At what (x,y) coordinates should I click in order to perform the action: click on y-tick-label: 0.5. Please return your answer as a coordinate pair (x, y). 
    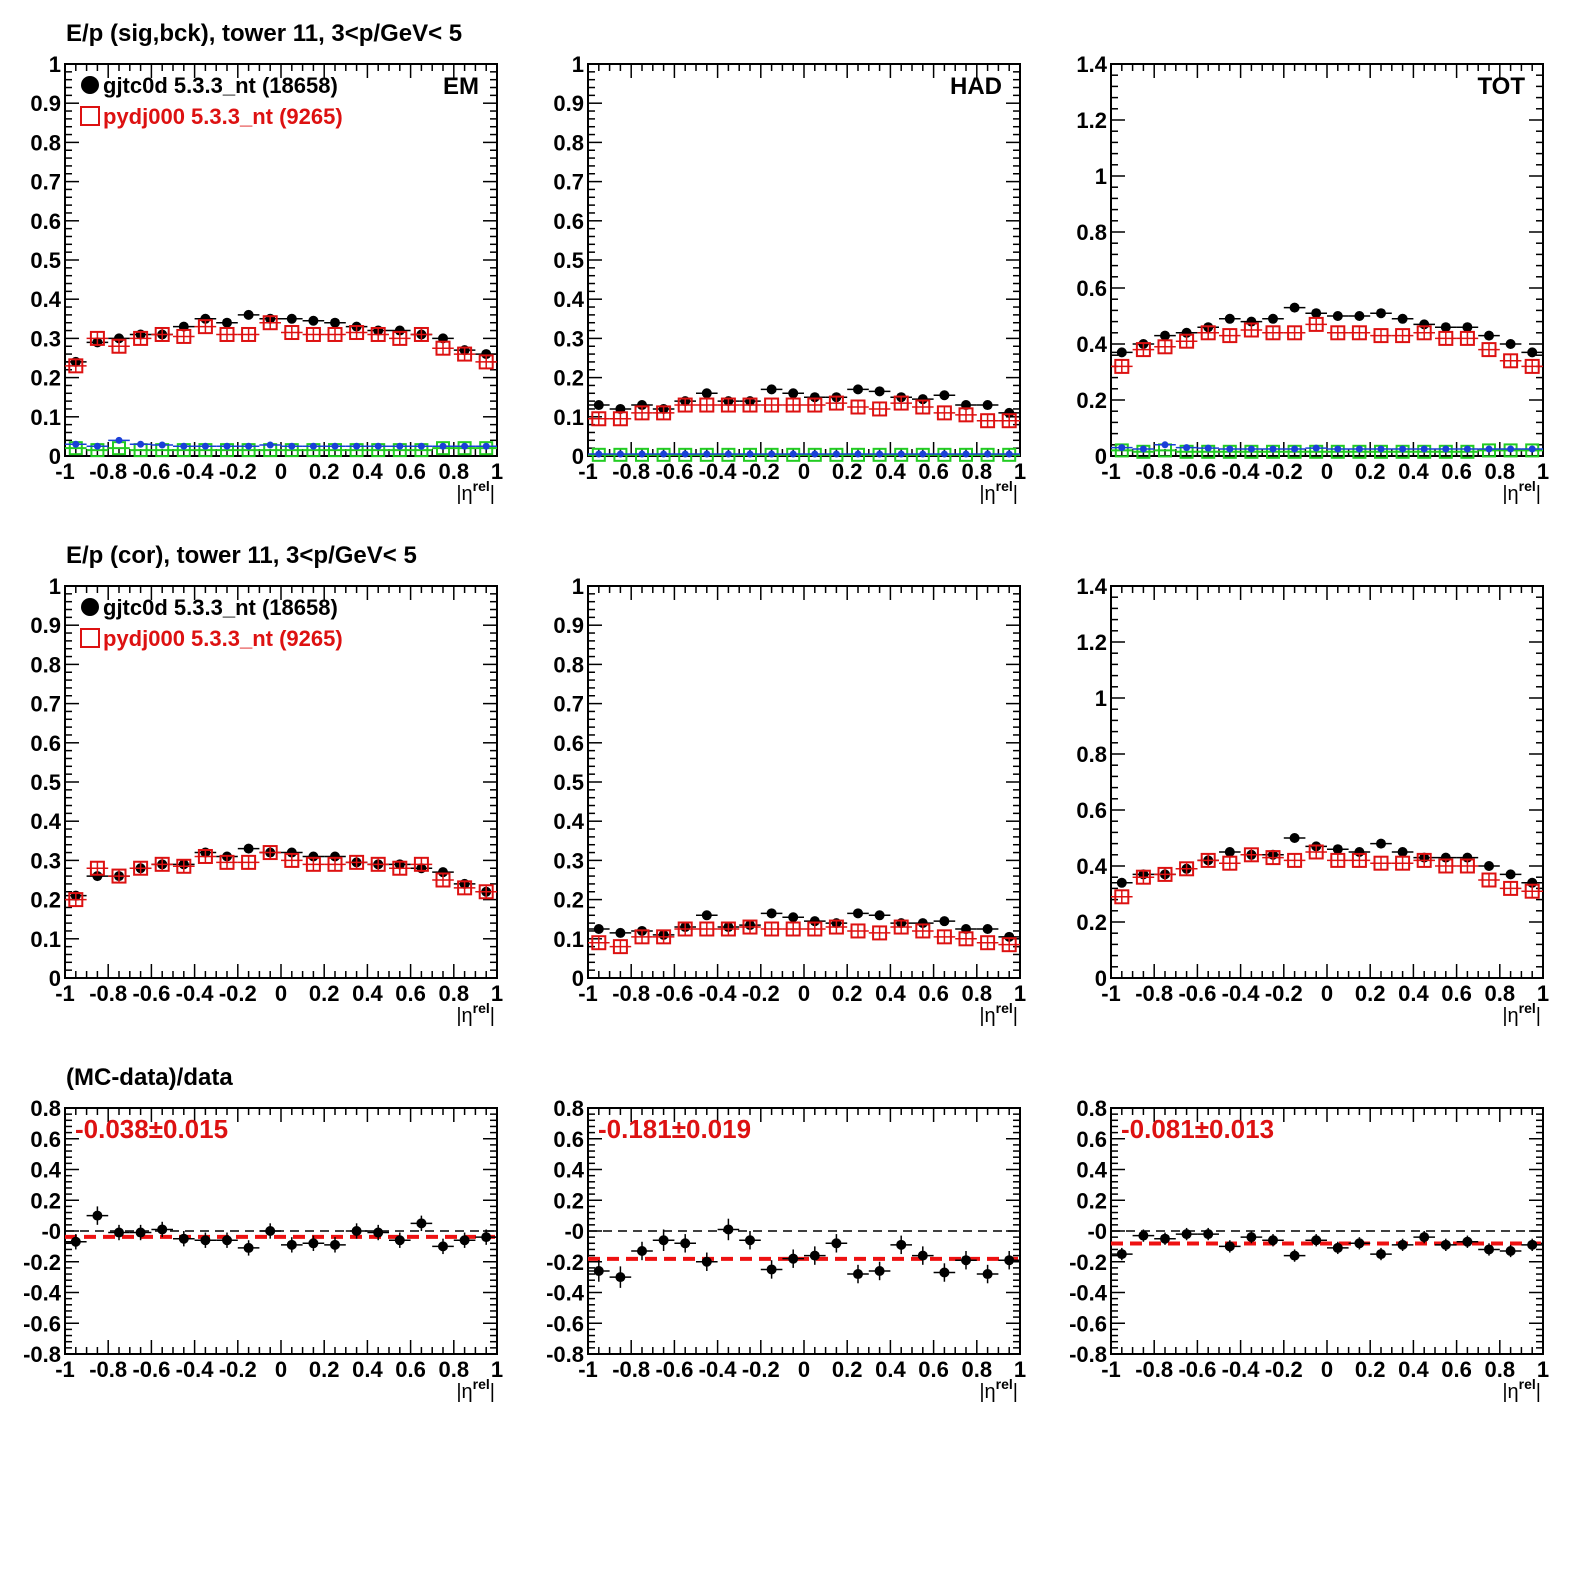
    Looking at the image, I should click on (45, 782).